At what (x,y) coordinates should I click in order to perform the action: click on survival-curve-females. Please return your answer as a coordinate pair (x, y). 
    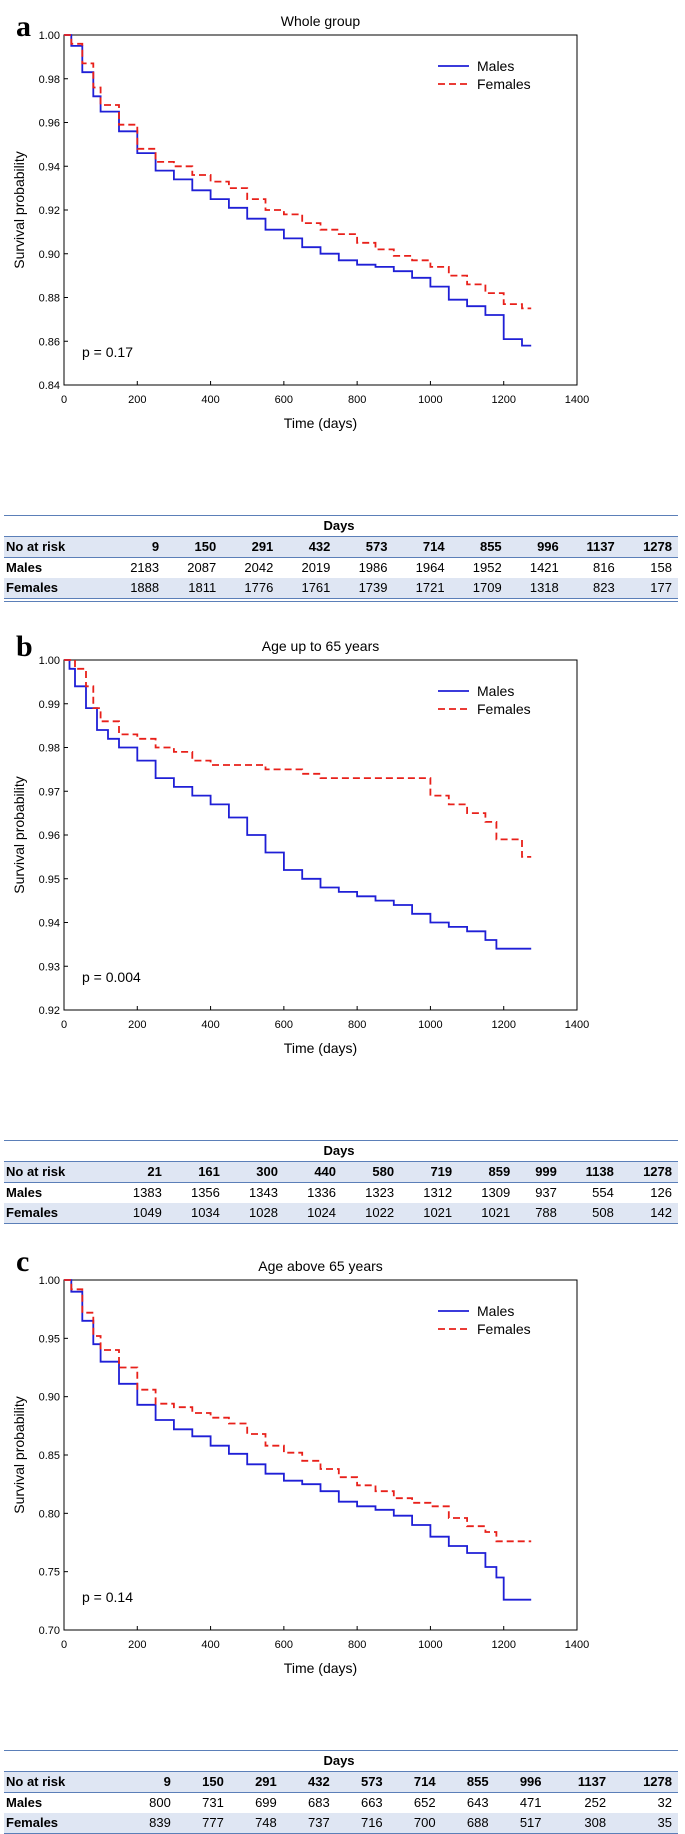
    Looking at the image, I should click on (298, 172).